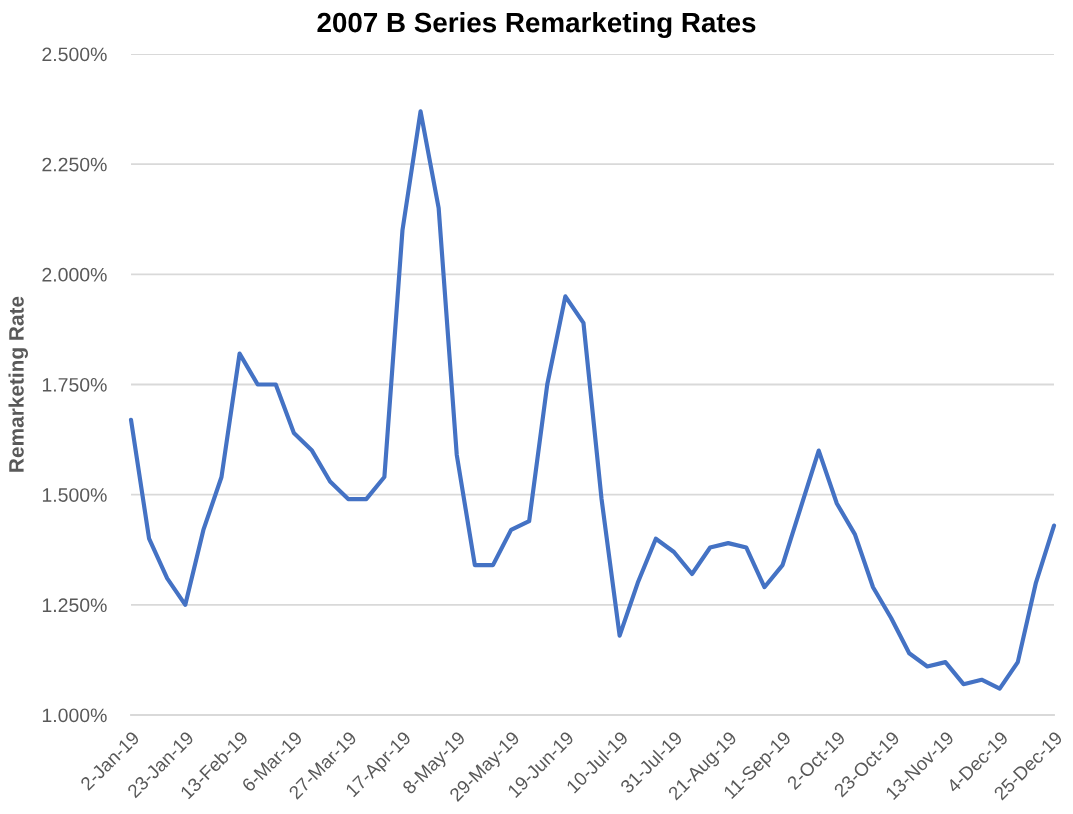 The height and width of the screenshot is (814, 1073). Describe the element at coordinates (74, 605) in the screenshot. I see `y-tick-label: 1.250%` at that location.